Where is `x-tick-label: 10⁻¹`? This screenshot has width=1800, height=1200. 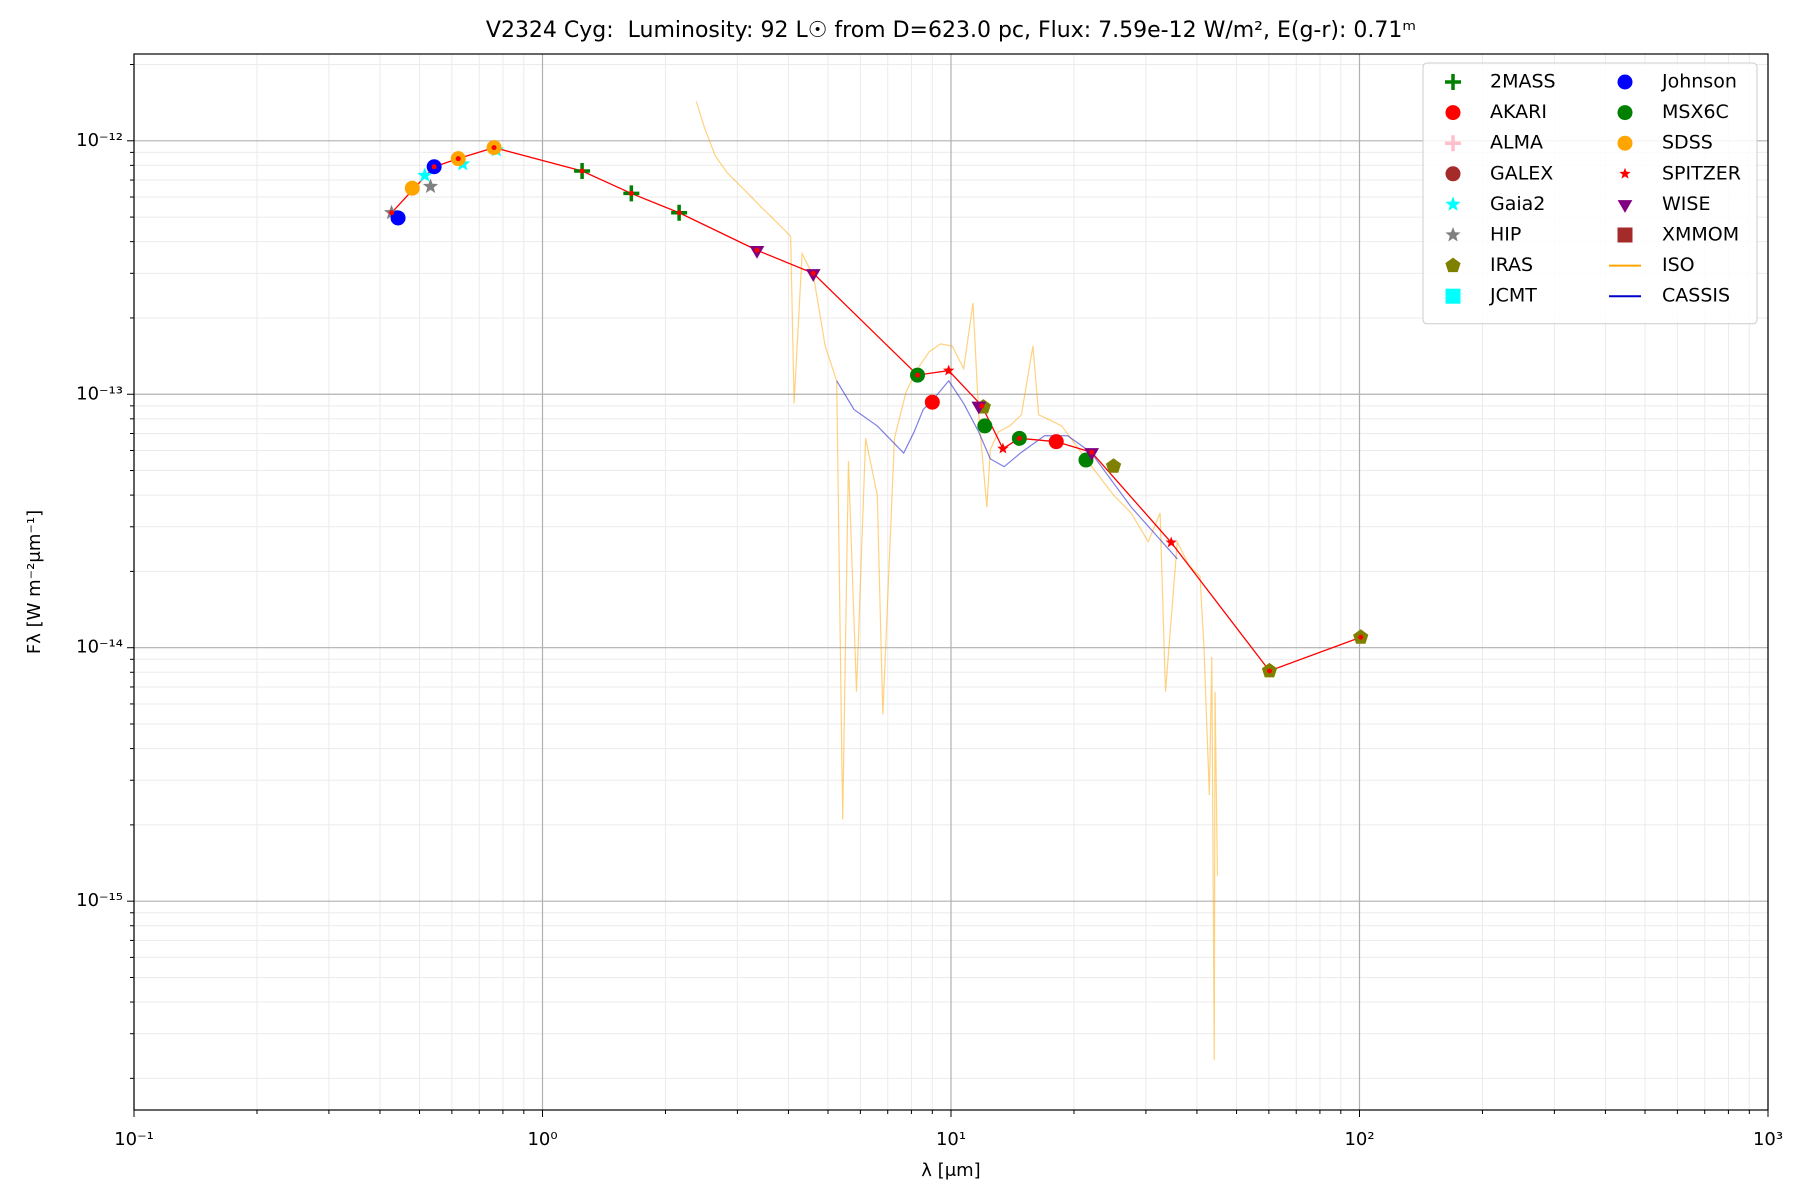
x-tick-label: 10⁻¹ is located at coordinates (134, 1139).